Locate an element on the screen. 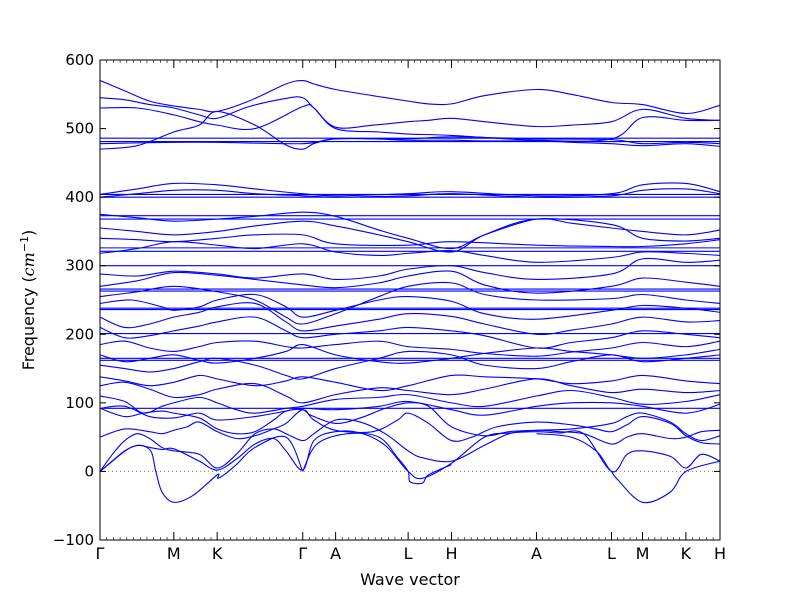 The image size is (800, 600). y-tick-label: 100 is located at coordinates (79, 403).